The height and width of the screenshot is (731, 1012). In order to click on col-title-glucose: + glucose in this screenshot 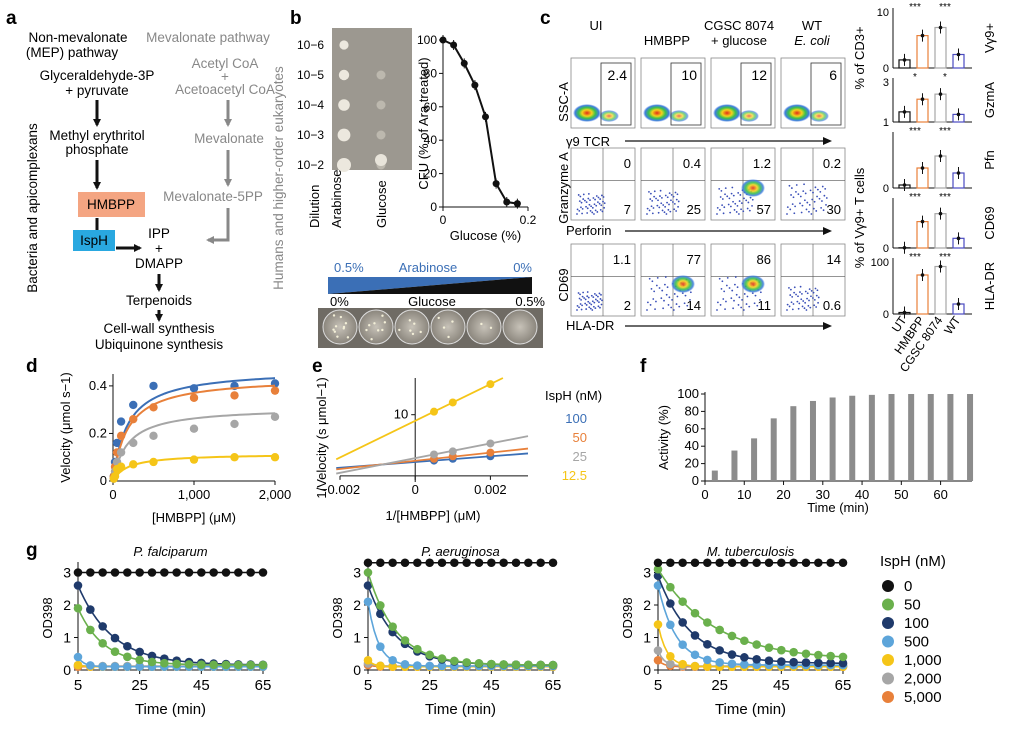, I will do `click(739, 40)`.